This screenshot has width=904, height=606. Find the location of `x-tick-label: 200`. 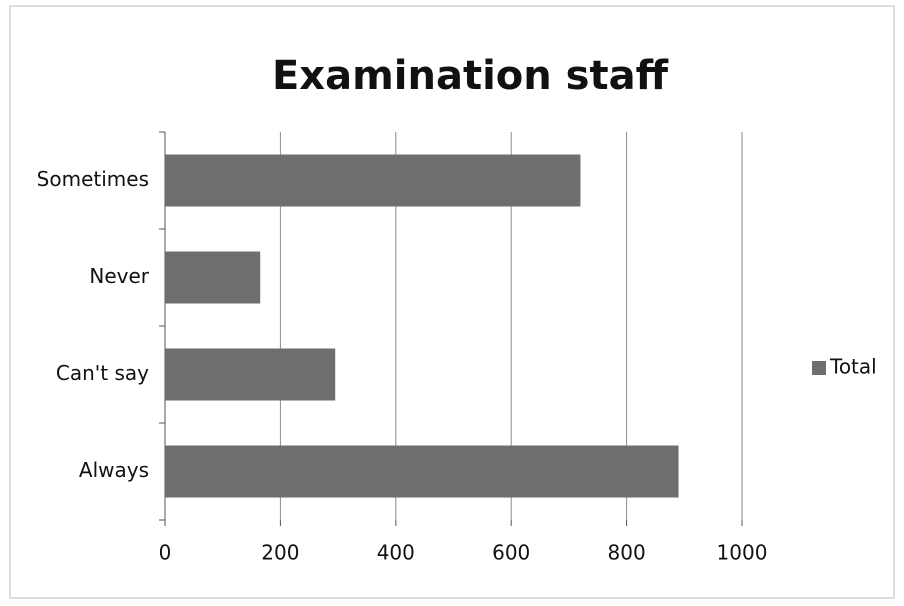

x-tick-label: 200 is located at coordinates (280, 553).